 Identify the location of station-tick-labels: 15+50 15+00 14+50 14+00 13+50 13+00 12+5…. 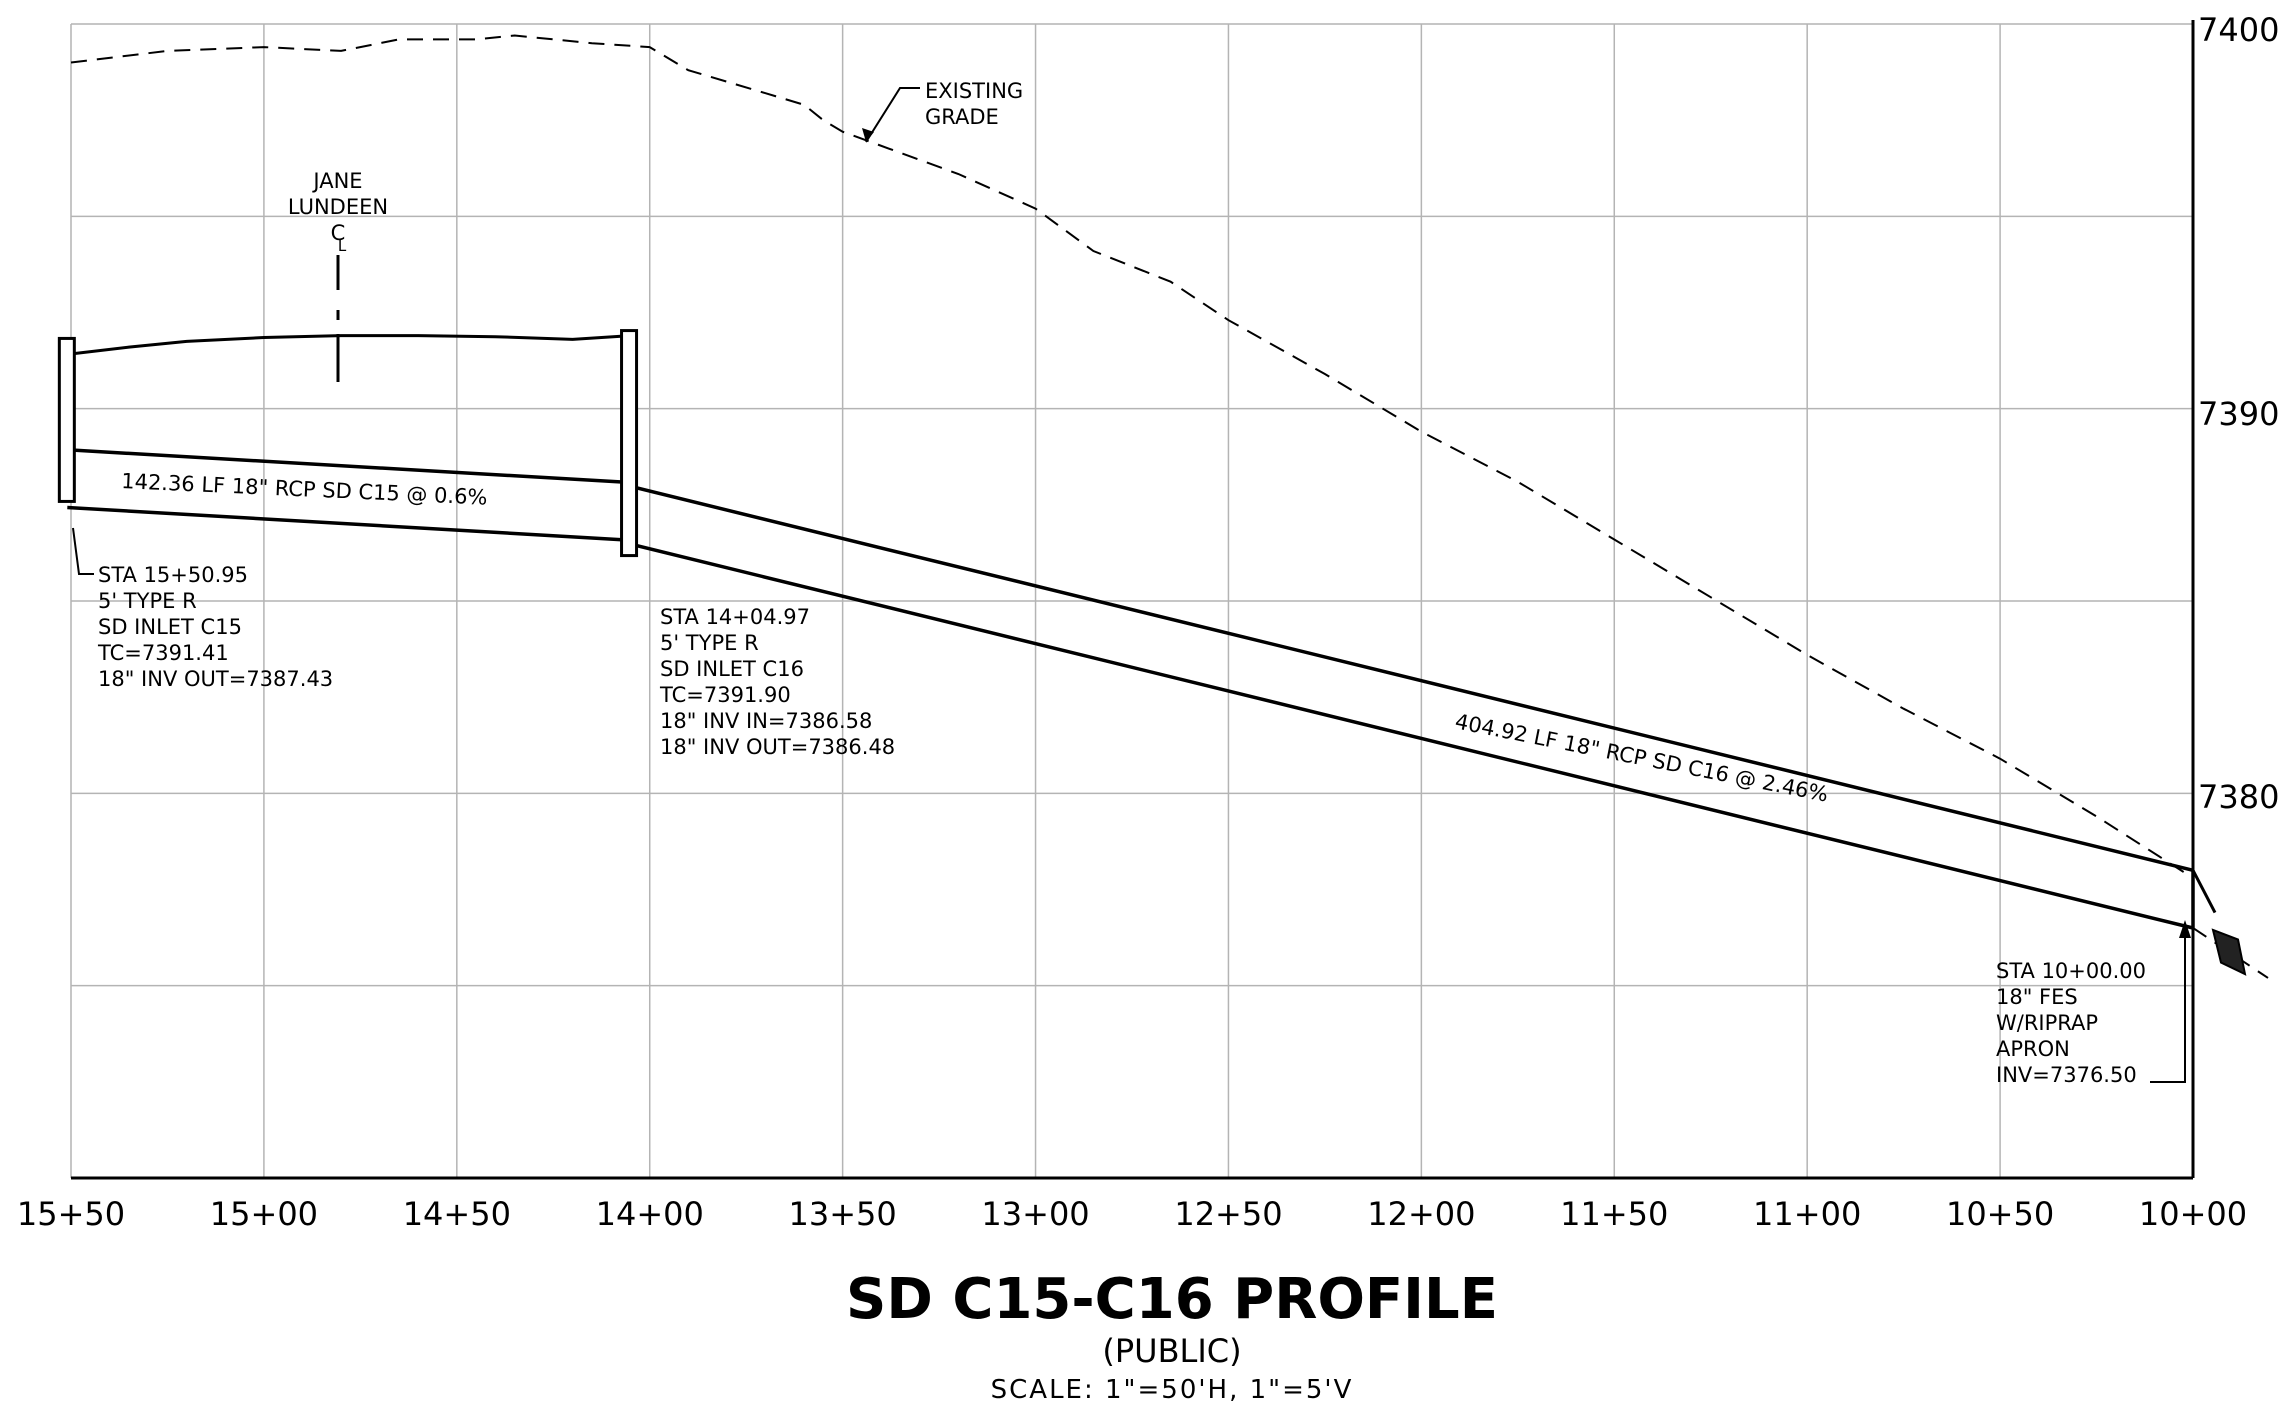
(1132, 1214).